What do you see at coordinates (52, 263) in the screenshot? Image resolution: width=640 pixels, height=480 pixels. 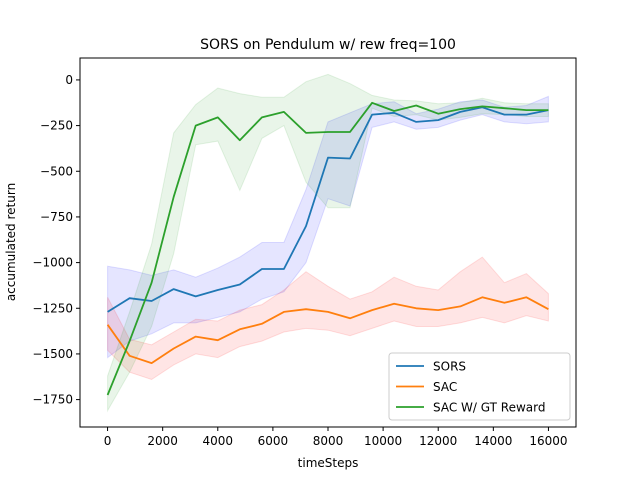 I see `y-tick-label: −1000` at bounding box center [52, 263].